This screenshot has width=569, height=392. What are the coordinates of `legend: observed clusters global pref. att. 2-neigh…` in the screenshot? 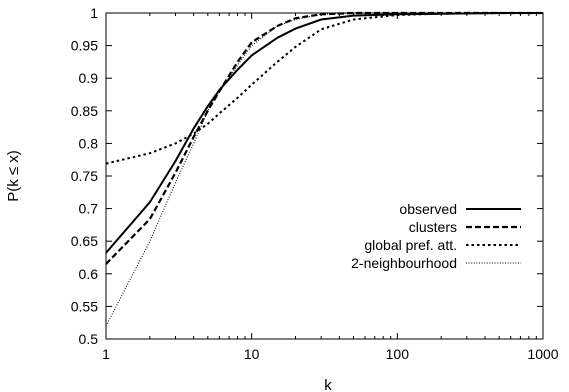 It's located at (436, 236).